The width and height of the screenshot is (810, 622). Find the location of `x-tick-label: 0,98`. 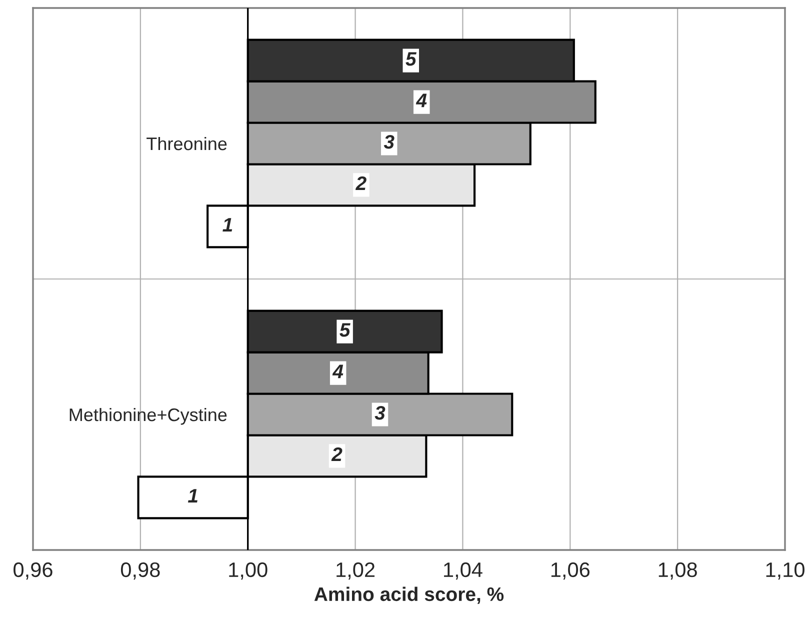

x-tick-label: 0,98 is located at coordinates (140, 571).